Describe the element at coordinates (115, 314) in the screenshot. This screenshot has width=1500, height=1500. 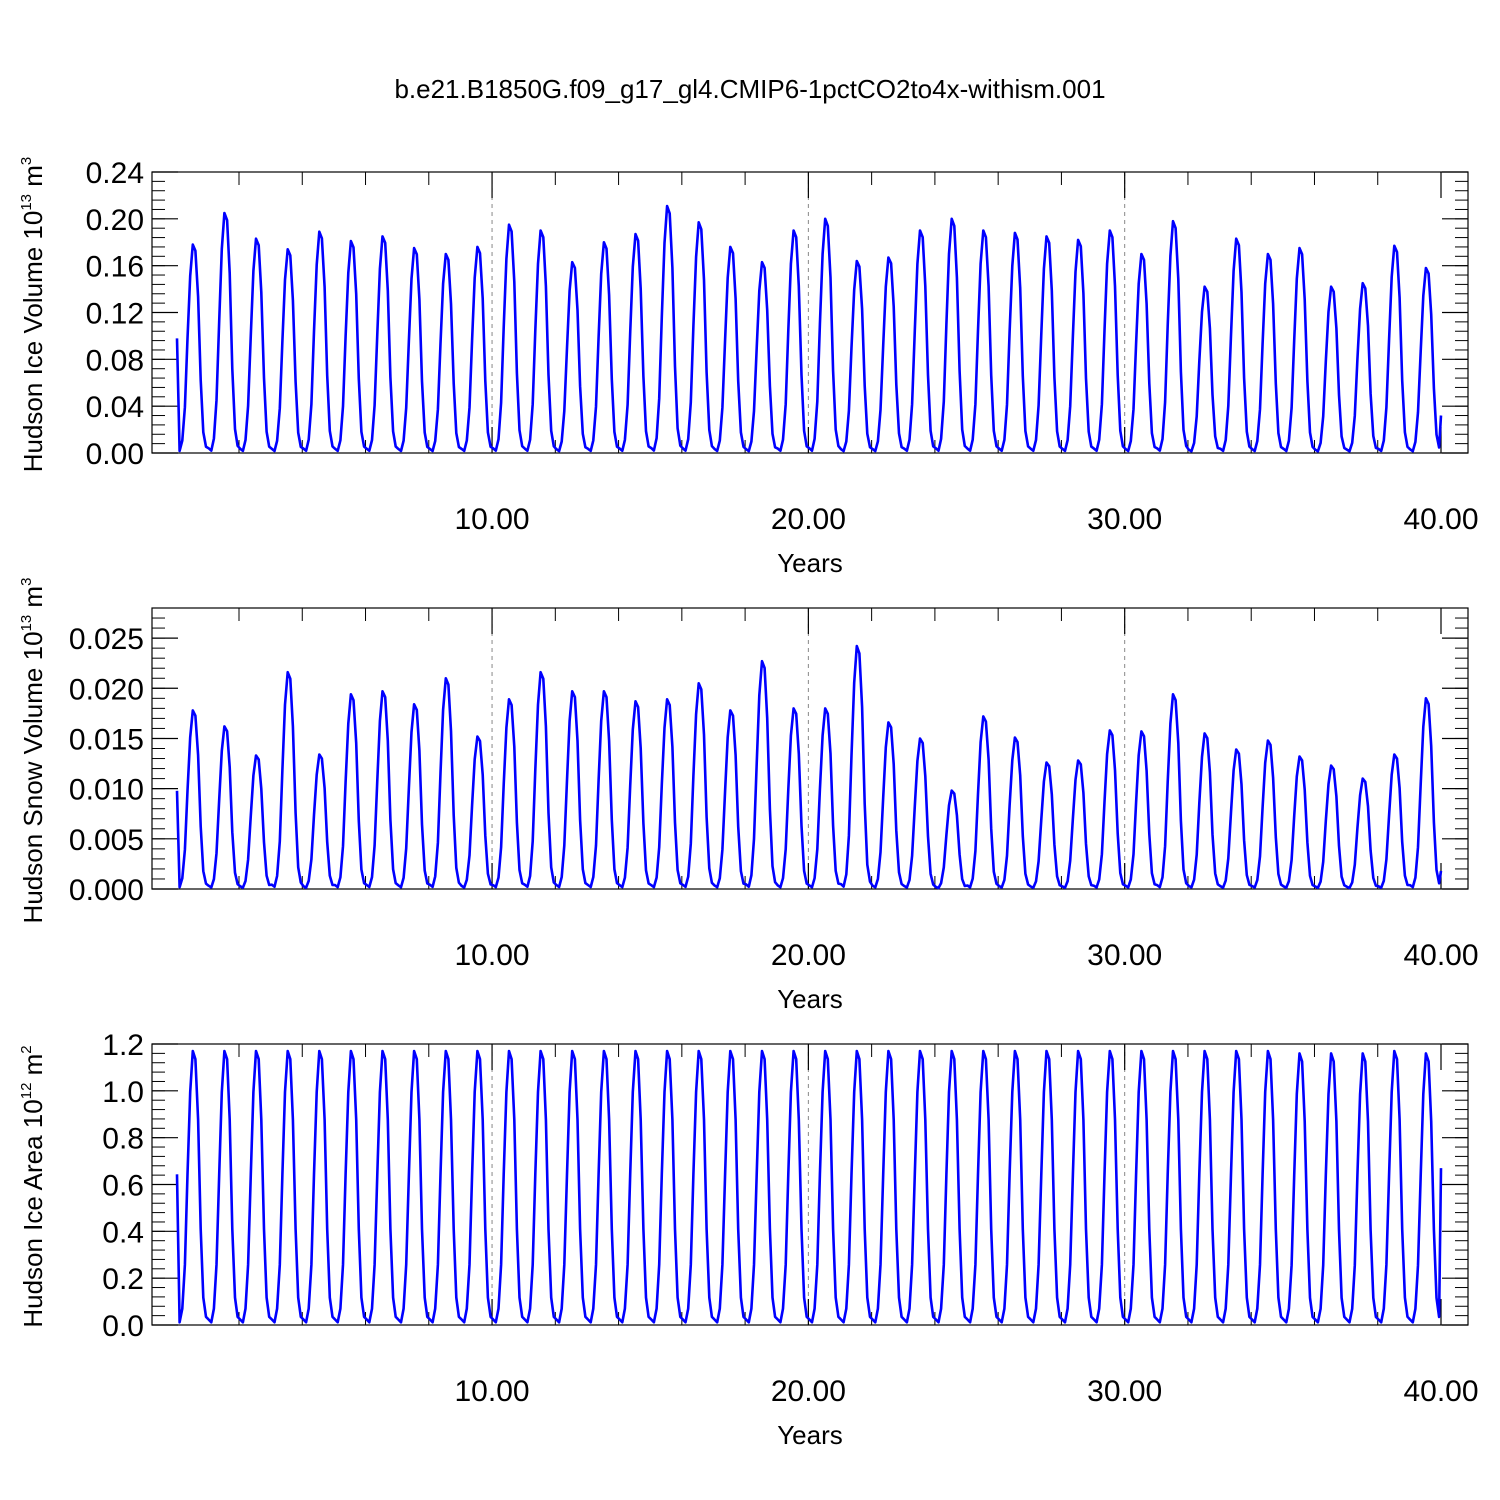
I see `y-tick-label: 0.12` at that location.